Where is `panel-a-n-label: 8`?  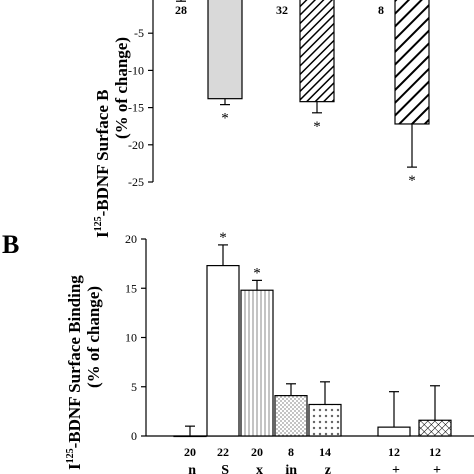 panel-a-n-label: 8 is located at coordinates (381, 10).